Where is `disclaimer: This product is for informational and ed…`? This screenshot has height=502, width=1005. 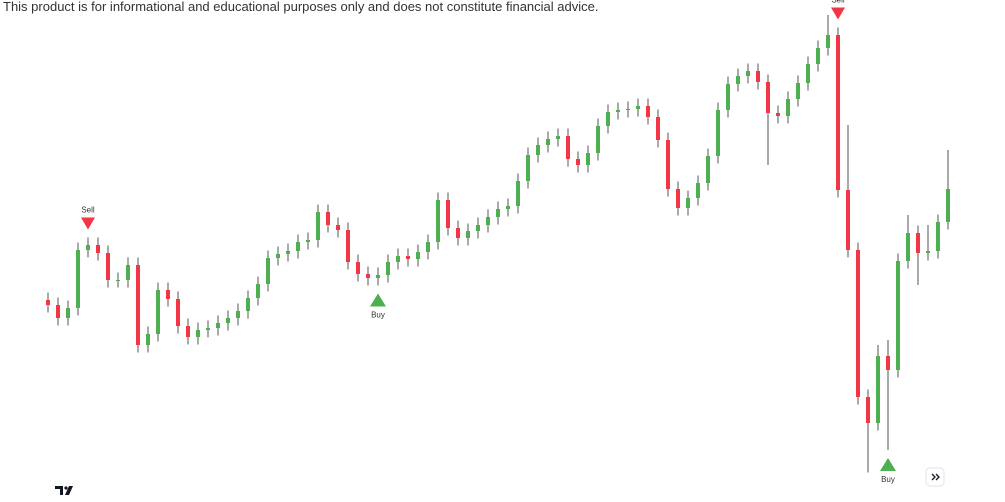
disclaimer: This product is for informational and ed… is located at coordinates (300, 7).